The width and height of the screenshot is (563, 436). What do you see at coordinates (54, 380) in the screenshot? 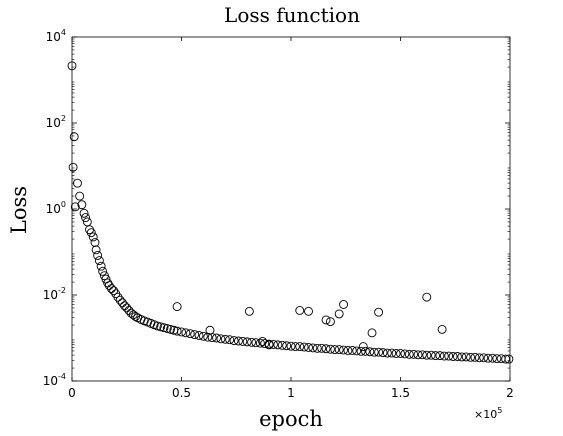
I see `y-tick-label: 10⁻⁴` at bounding box center [54, 380].